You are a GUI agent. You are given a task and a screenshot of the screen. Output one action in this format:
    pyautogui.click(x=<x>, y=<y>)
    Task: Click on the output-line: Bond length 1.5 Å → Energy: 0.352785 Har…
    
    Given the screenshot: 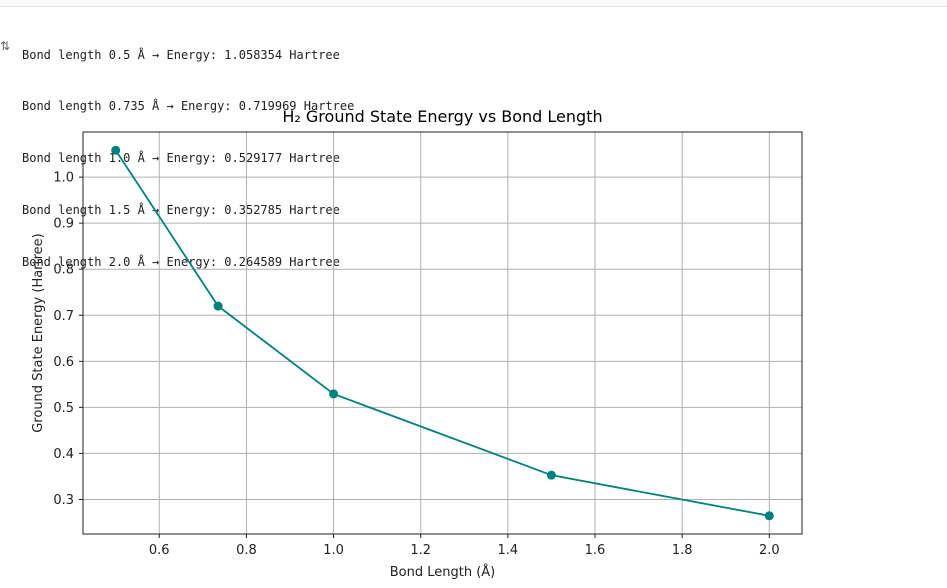 What is the action you would take?
    pyautogui.click(x=181, y=210)
    